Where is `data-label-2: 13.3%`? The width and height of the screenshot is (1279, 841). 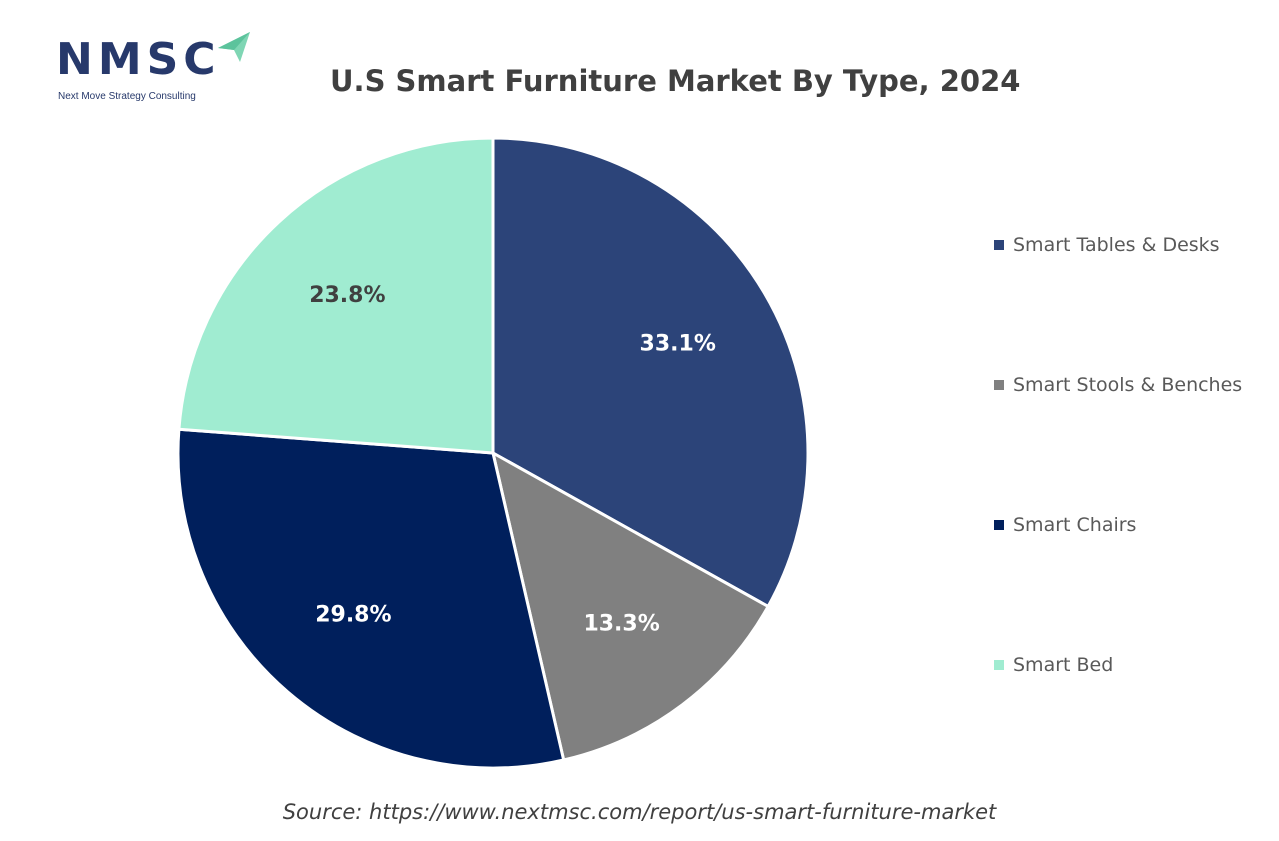
data-label-2: 13.3% is located at coordinates (621, 623).